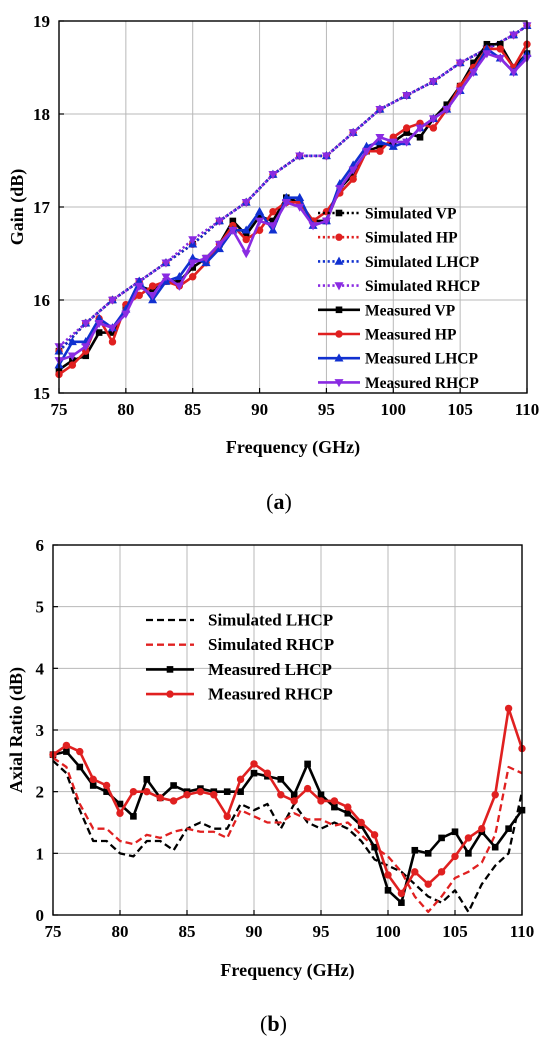  What do you see at coordinates (41, 21) in the screenshot?
I see `y-tick-label: 19` at bounding box center [41, 21].